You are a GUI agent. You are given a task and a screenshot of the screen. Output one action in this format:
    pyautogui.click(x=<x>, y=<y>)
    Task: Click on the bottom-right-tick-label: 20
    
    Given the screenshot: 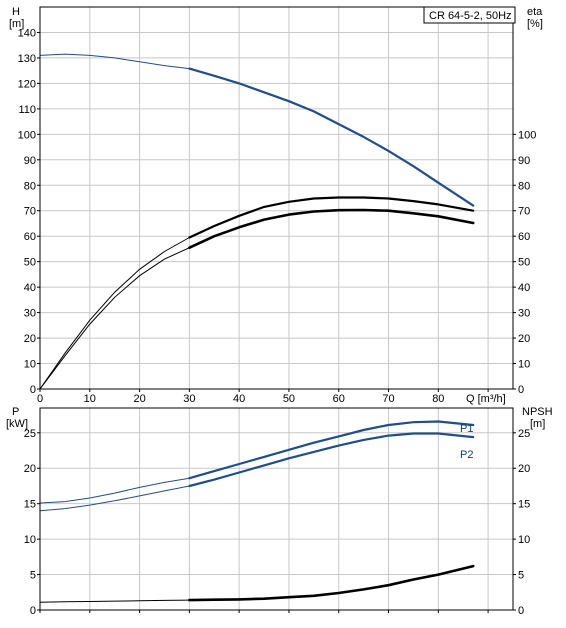 What is the action you would take?
    pyautogui.click(x=524, y=469)
    